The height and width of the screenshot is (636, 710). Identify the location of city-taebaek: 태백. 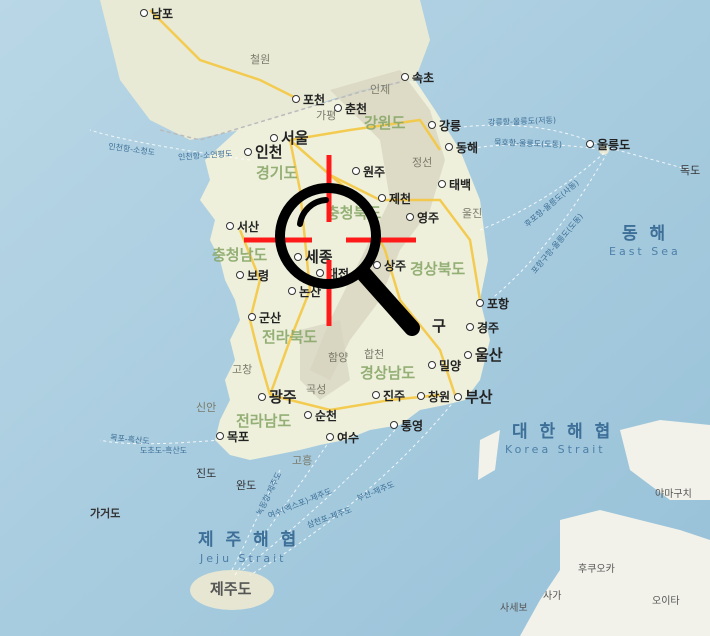
(454, 185).